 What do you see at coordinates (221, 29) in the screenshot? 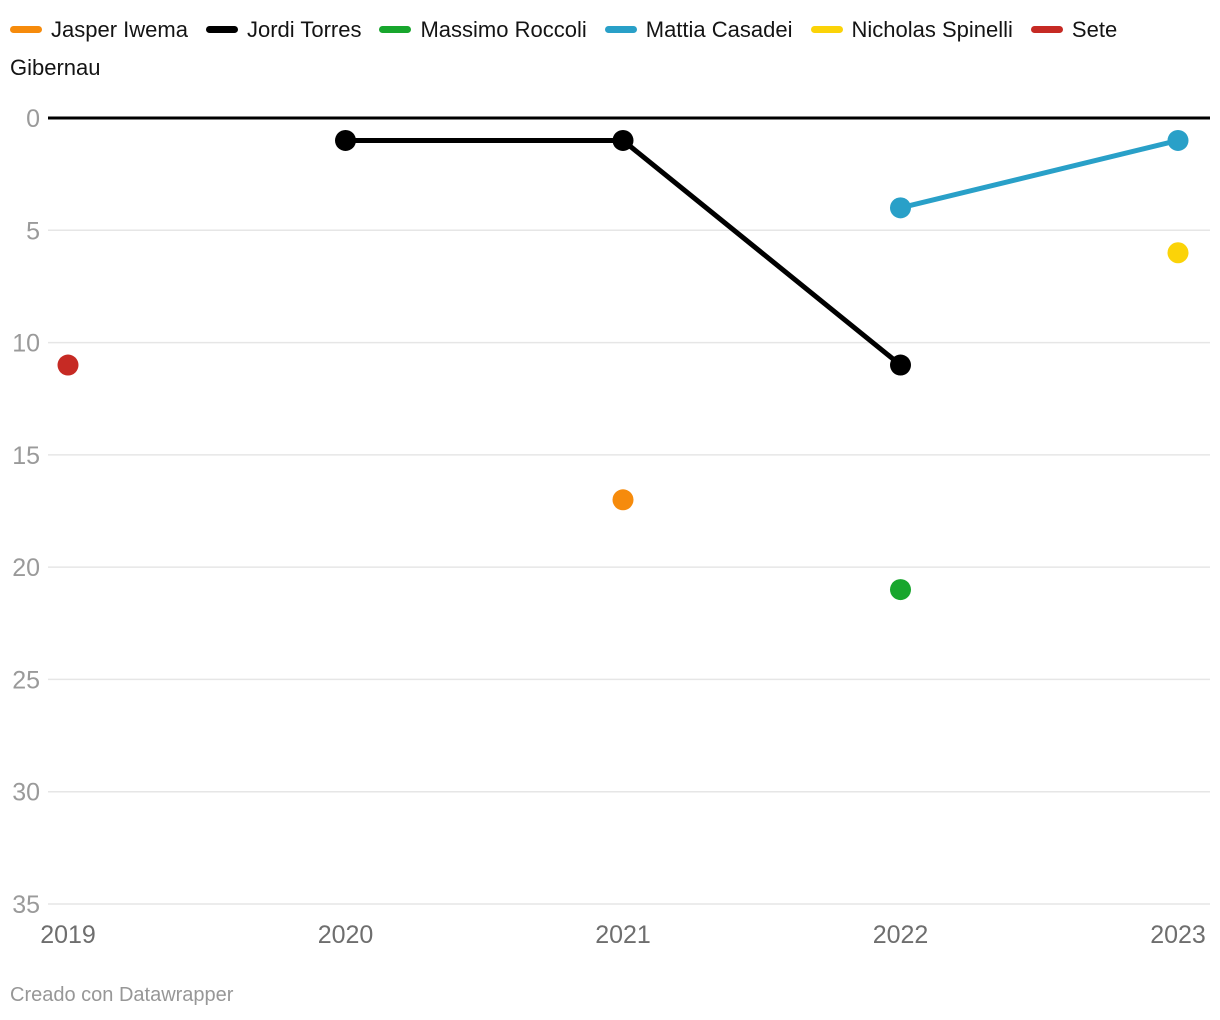
I see `legend-swatch-jordi-torres` at bounding box center [221, 29].